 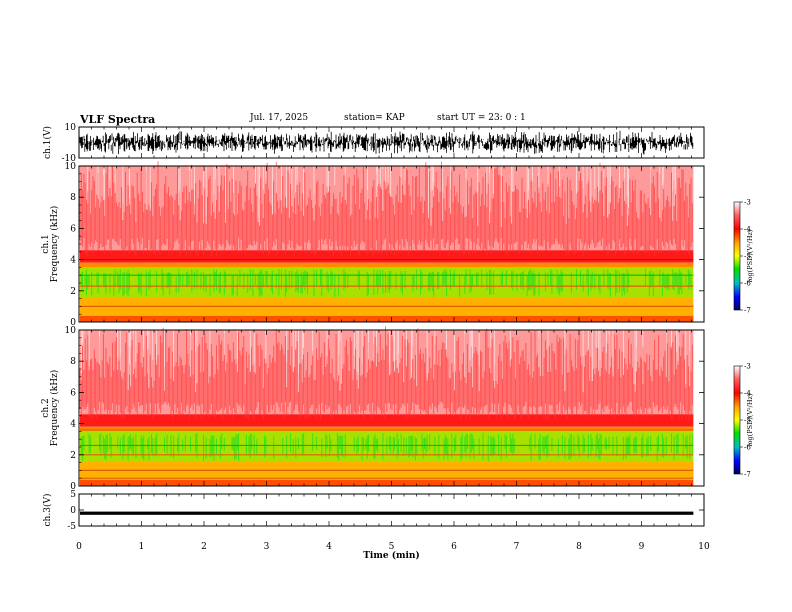 I want to click on ch1-spectrogram-cbar-tick-label: -3, so click(x=747, y=203).